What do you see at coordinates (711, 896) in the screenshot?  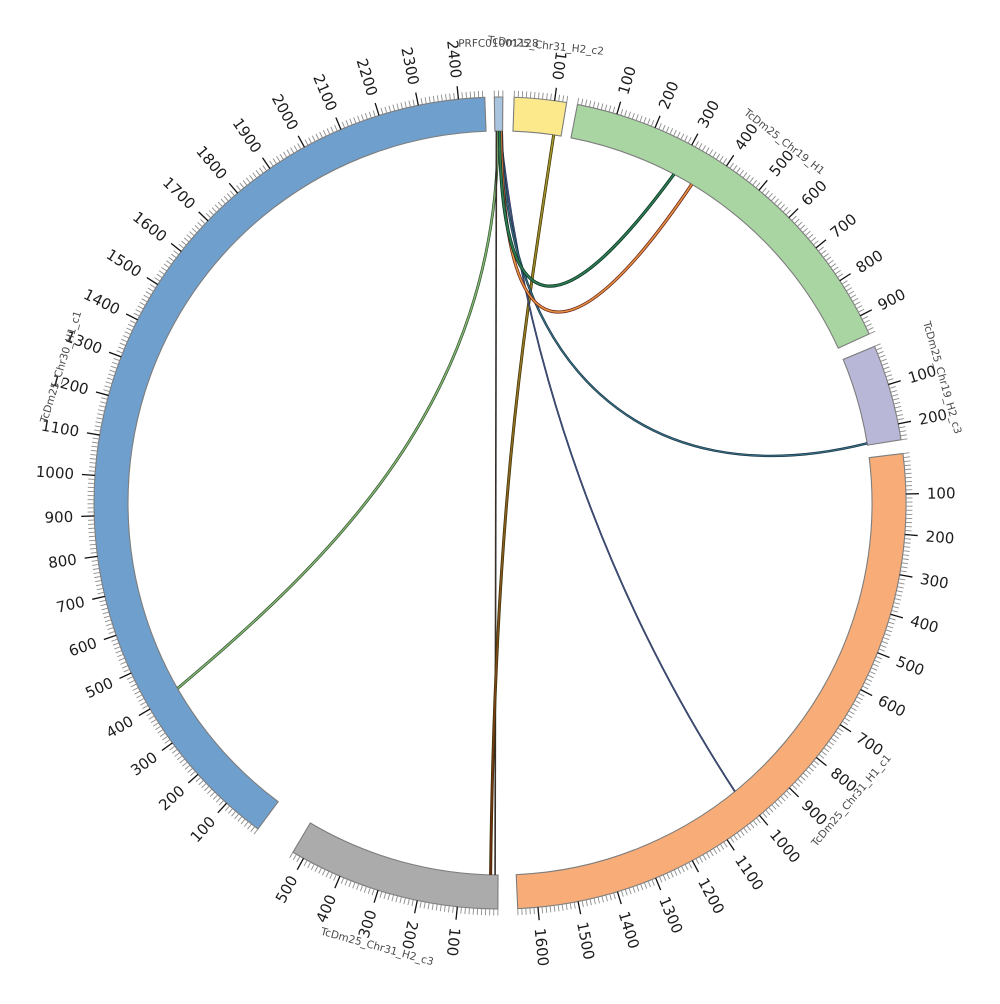 I see `tick-value-label: 1200` at bounding box center [711, 896].